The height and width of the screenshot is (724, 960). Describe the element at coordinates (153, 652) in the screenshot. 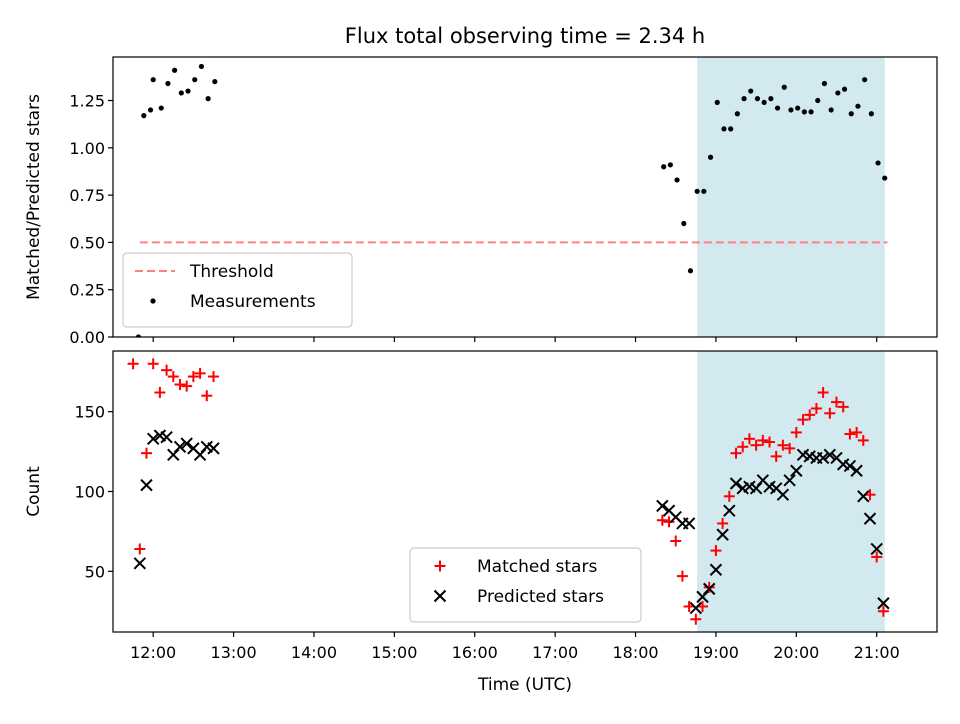

I see `x-tick-label: 12:00` at that location.